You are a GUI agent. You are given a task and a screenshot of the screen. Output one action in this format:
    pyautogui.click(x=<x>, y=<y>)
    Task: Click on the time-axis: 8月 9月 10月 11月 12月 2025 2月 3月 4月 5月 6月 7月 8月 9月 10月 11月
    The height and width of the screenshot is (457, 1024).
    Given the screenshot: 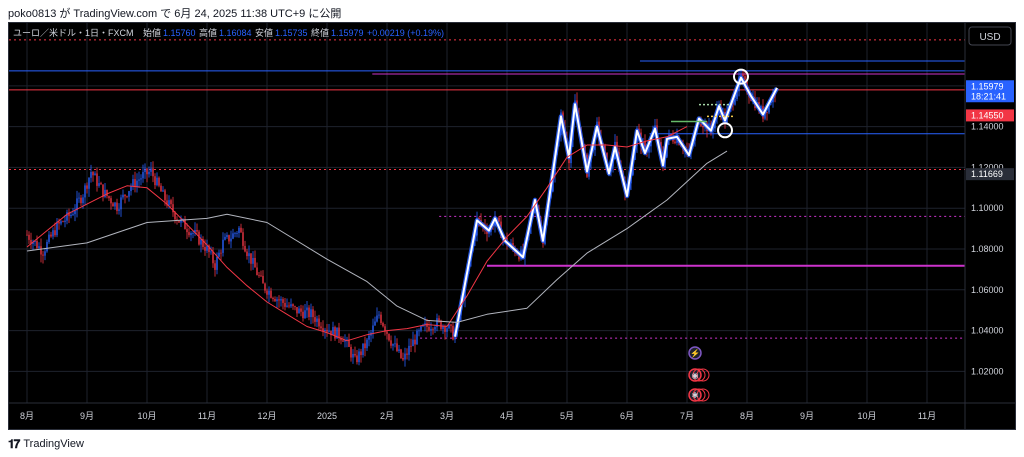 What is the action you would take?
    pyautogui.click(x=478, y=416)
    